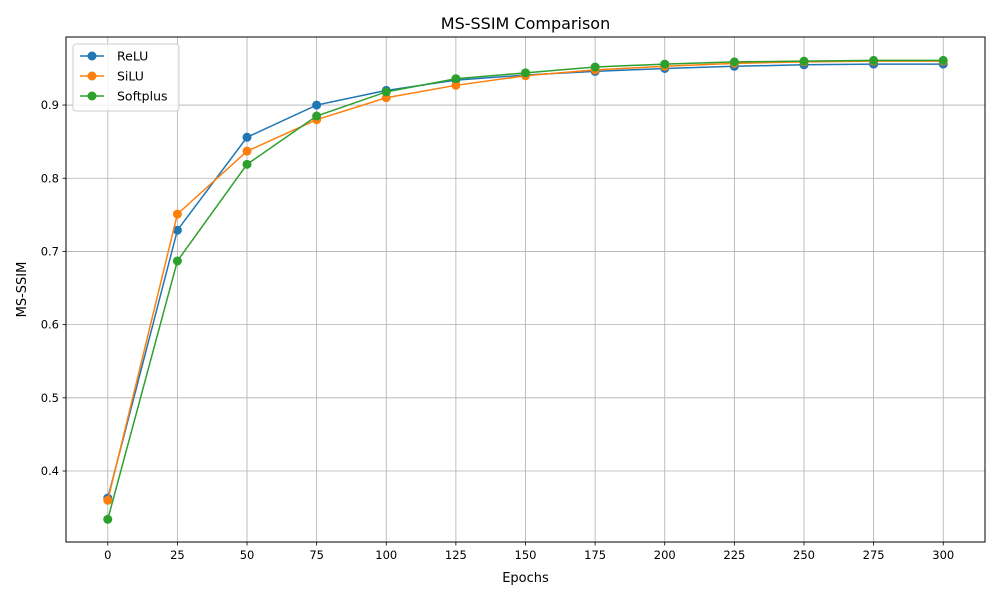 The height and width of the screenshot is (600, 1000). What do you see at coordinates (177, 555) in the screenshot?
I see `x-tick-label: 25` at bounding box center [177, 555].